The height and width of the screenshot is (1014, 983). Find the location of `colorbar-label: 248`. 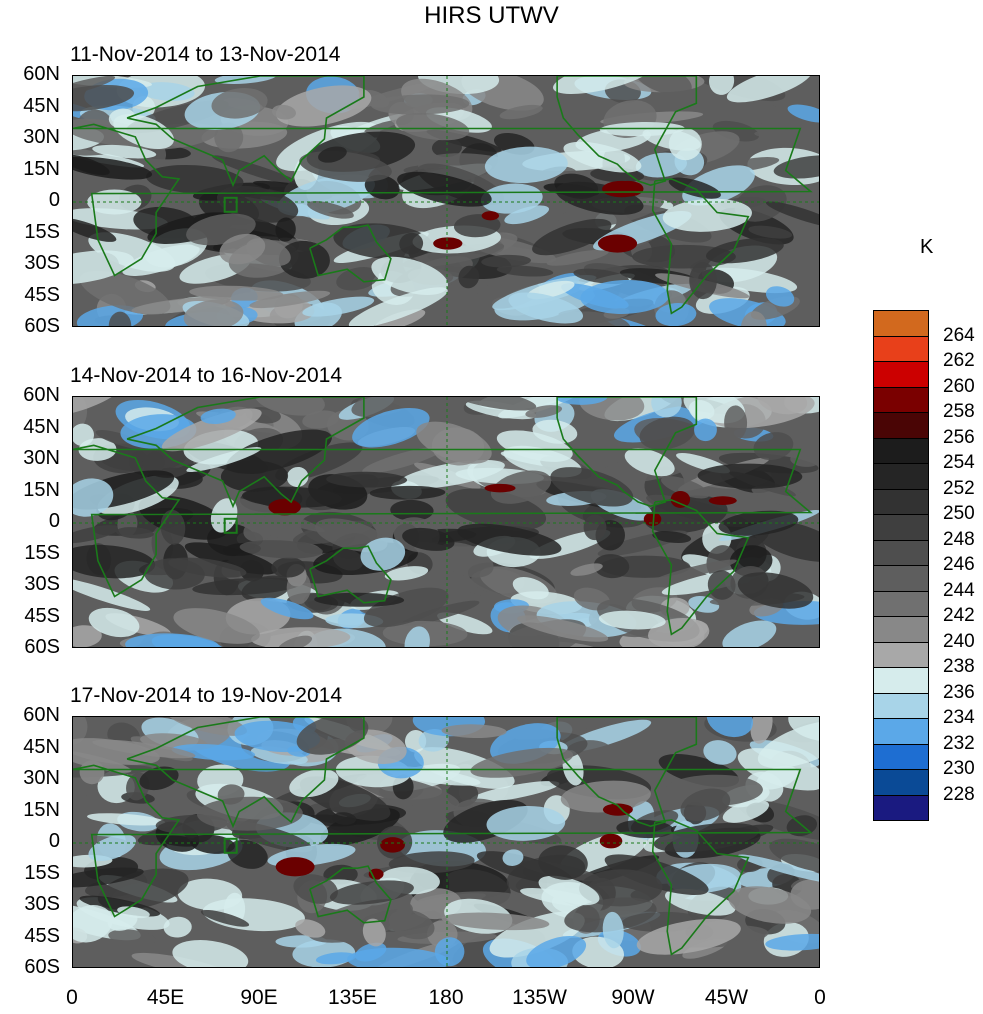

colorbar-label: 248 is located at coordinates (959, 539).